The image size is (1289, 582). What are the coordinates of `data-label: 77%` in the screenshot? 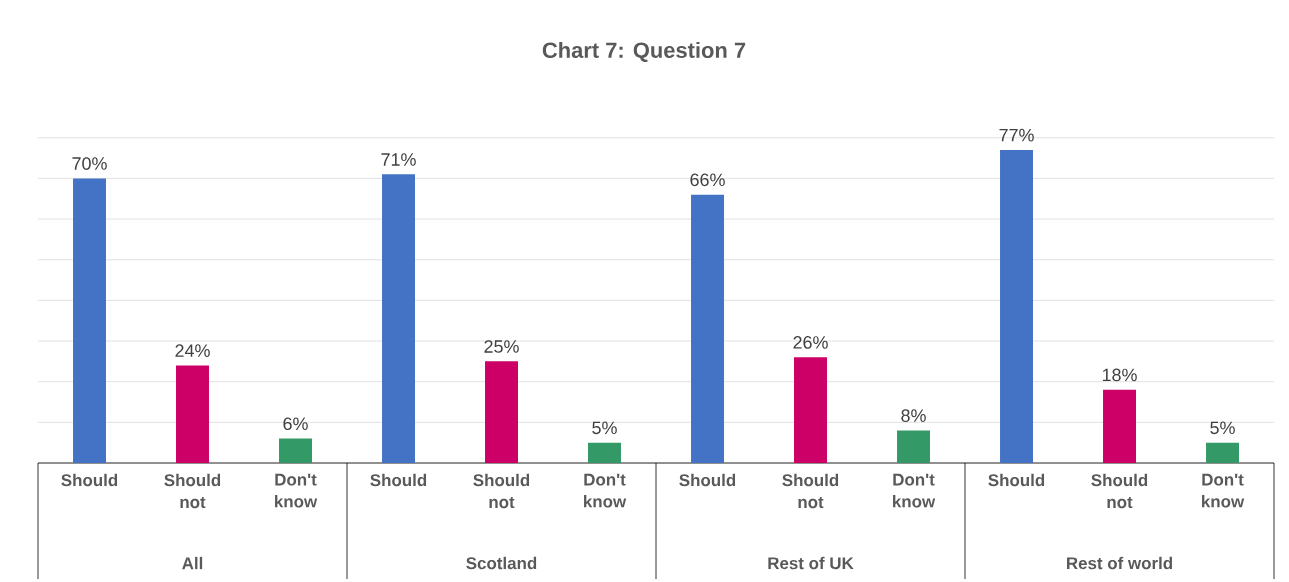 It's located at (1016, 135).